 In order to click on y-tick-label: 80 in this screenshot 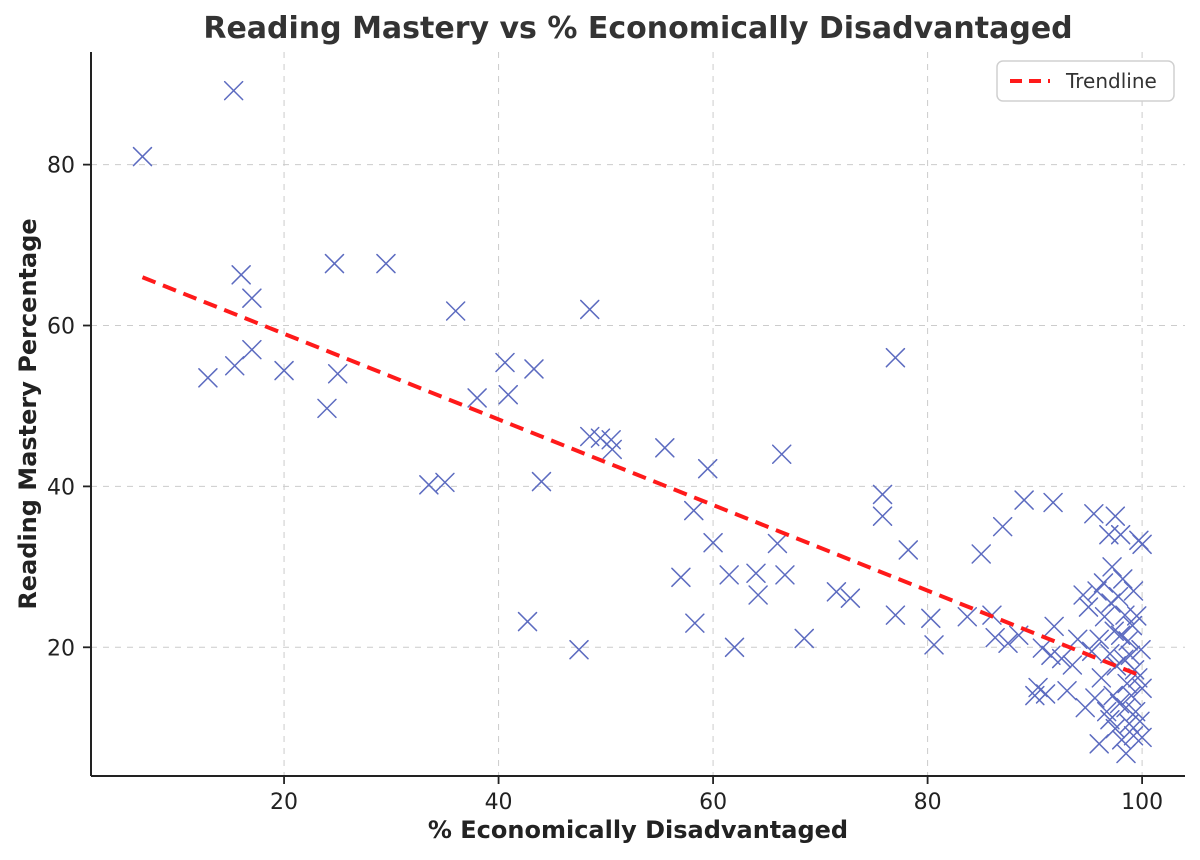, I will do `click(61, 166)`.